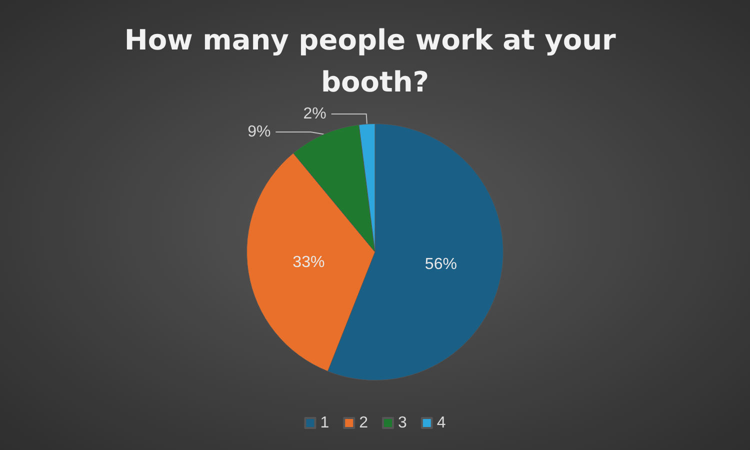  Describe the element at coordinates (259, 132) in the screenshot. I see `data-label: 9%` at that location.